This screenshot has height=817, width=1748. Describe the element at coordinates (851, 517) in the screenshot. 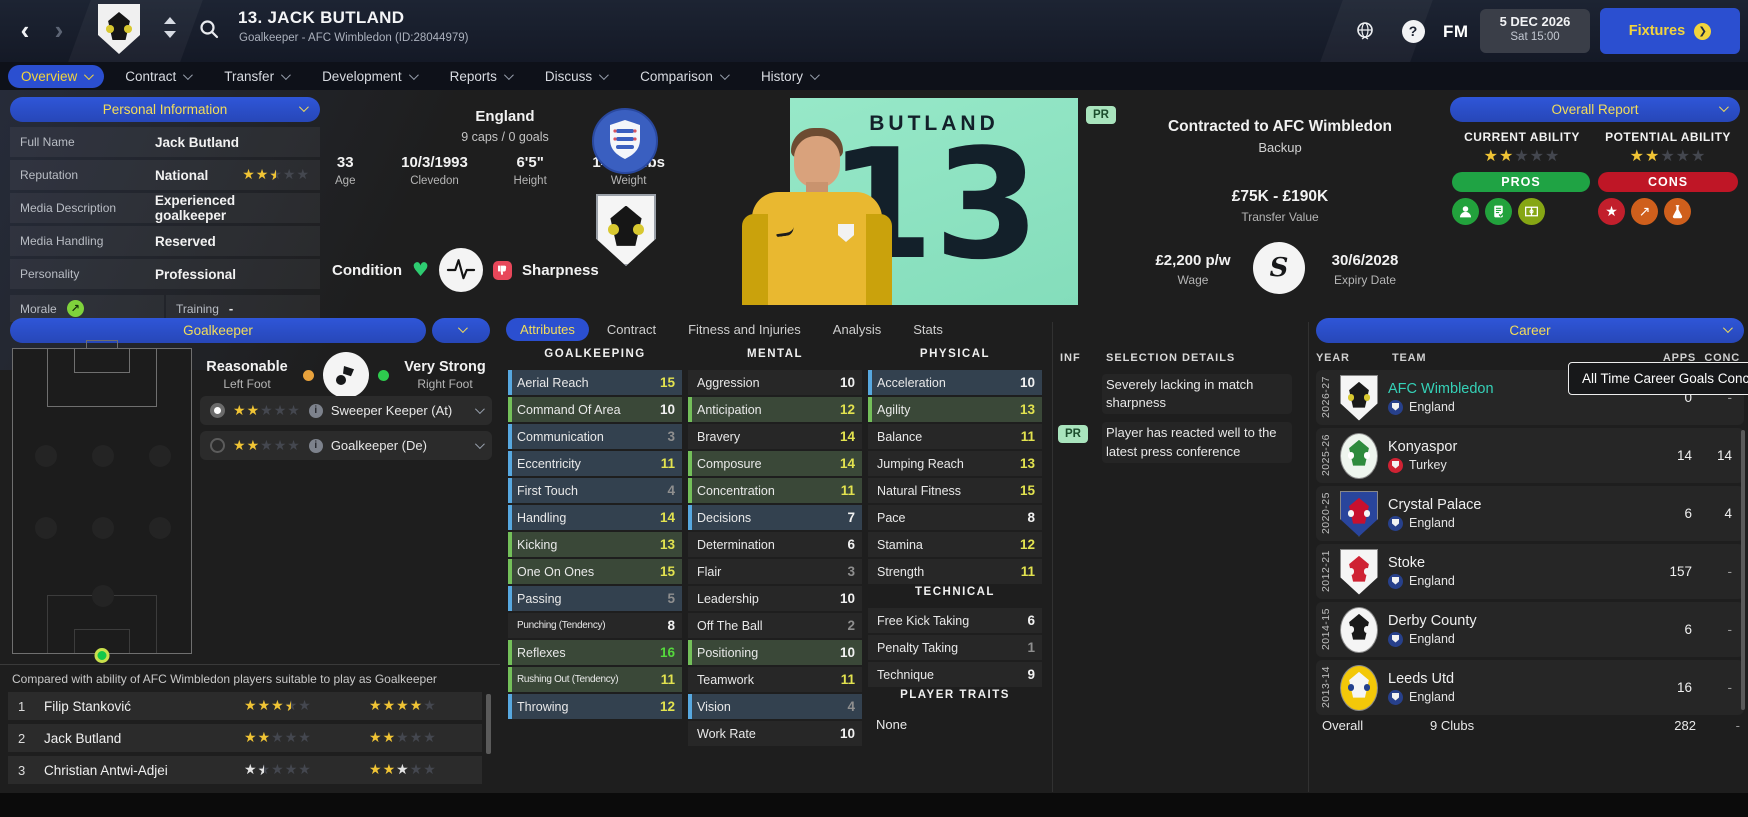

I see `attribute-value: 7` at that location.